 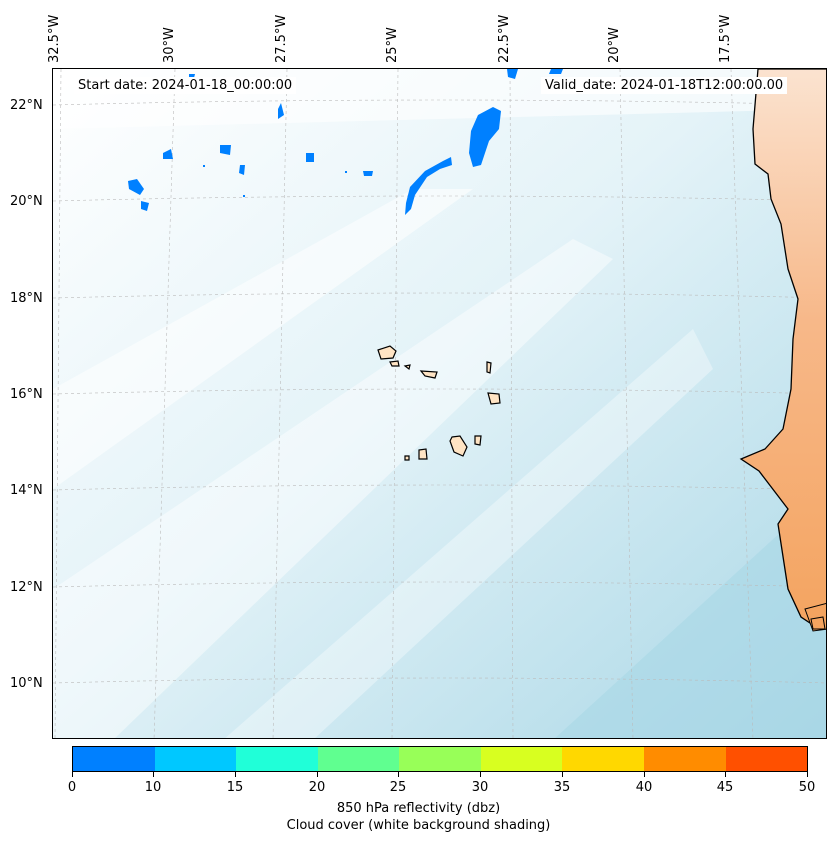 What do you see at coordinates (494, 398) in the screenshot?
I see `island-boa-vista` at bounding box center [494, 398].